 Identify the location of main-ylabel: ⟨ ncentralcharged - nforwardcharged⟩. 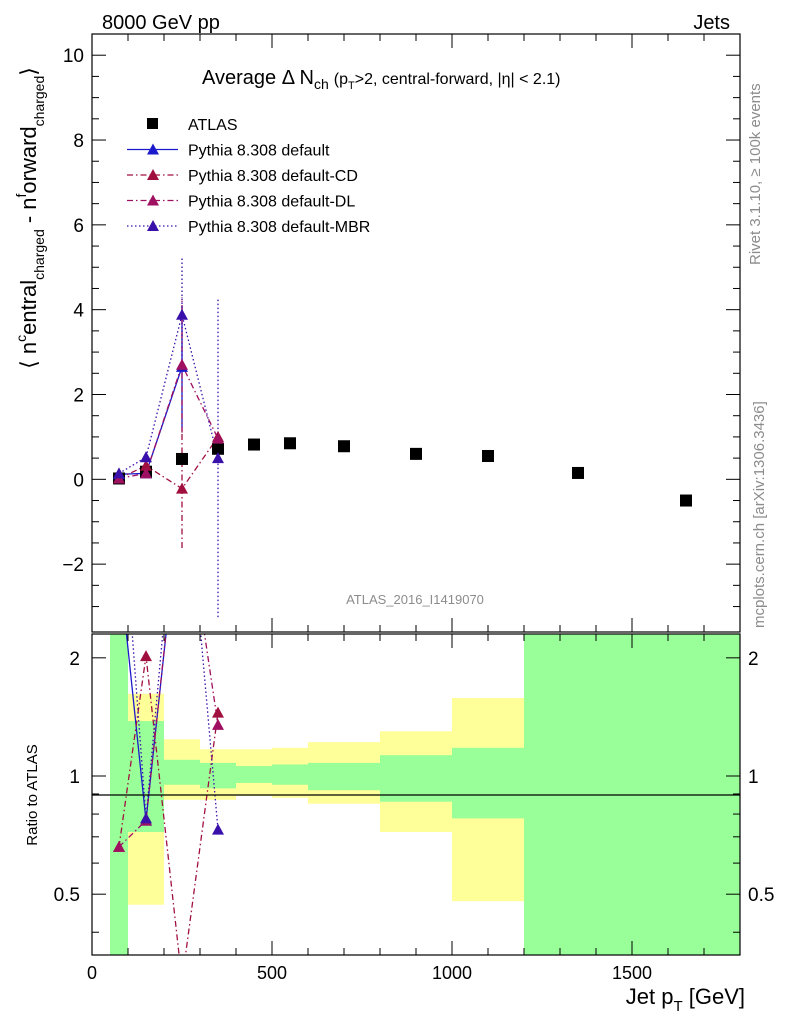
(30, 218).